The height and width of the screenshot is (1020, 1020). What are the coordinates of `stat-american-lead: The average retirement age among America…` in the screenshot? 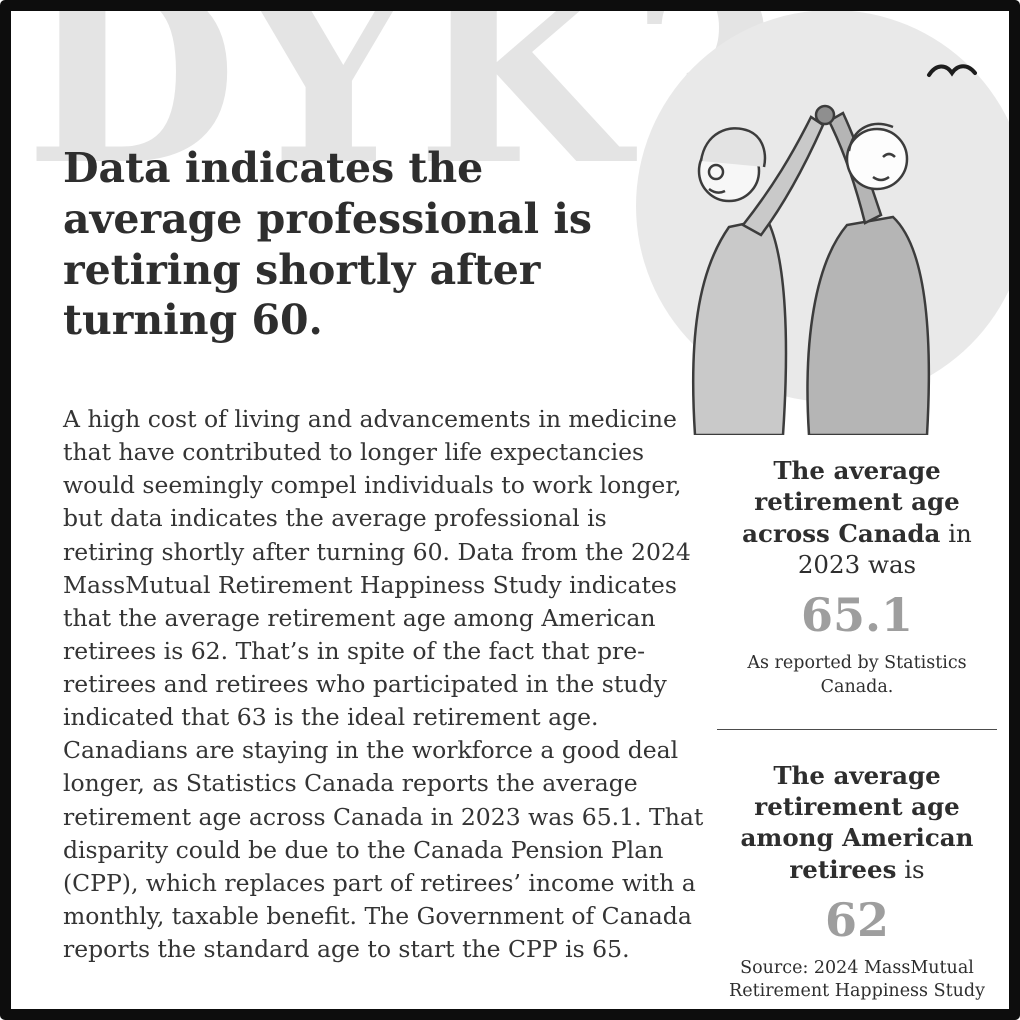 It's located at (857, 822).